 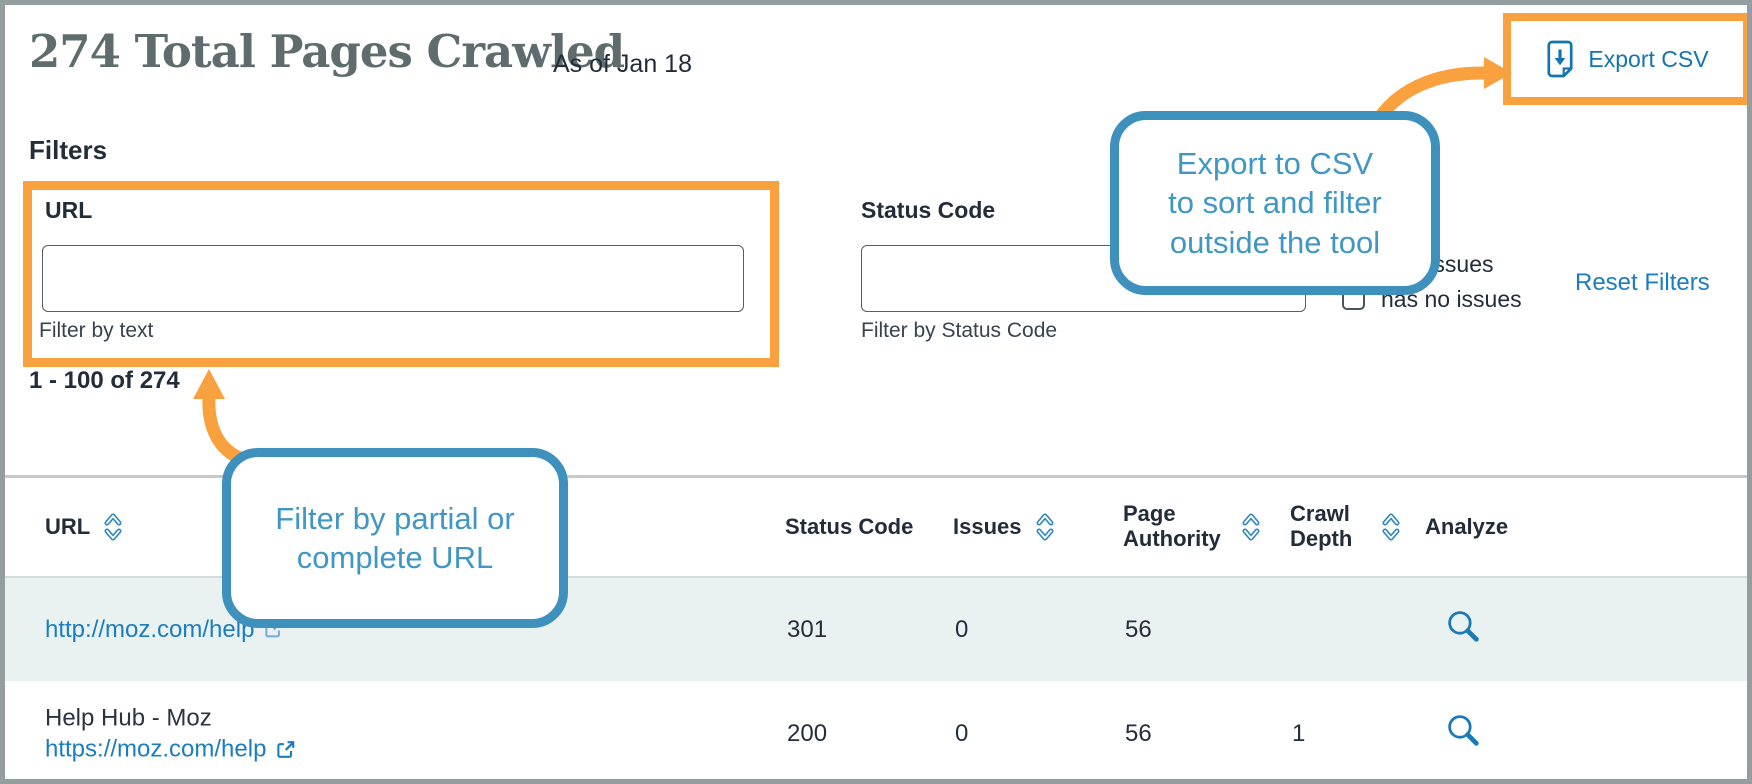 I want to click on column-header-page-authority: Page Authority, so click(x=1192, y=527).